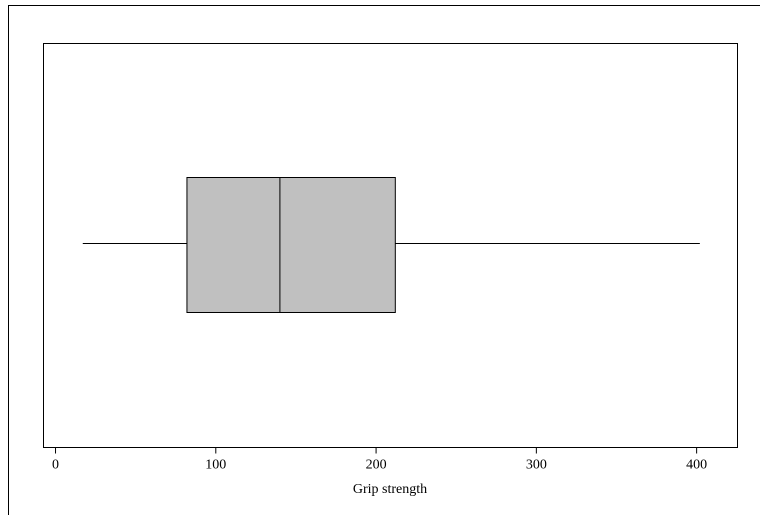 Image resolution: width=760 pixels, height=515 pixels. I want to click on x-tick-label: 400, so click(696, 465).